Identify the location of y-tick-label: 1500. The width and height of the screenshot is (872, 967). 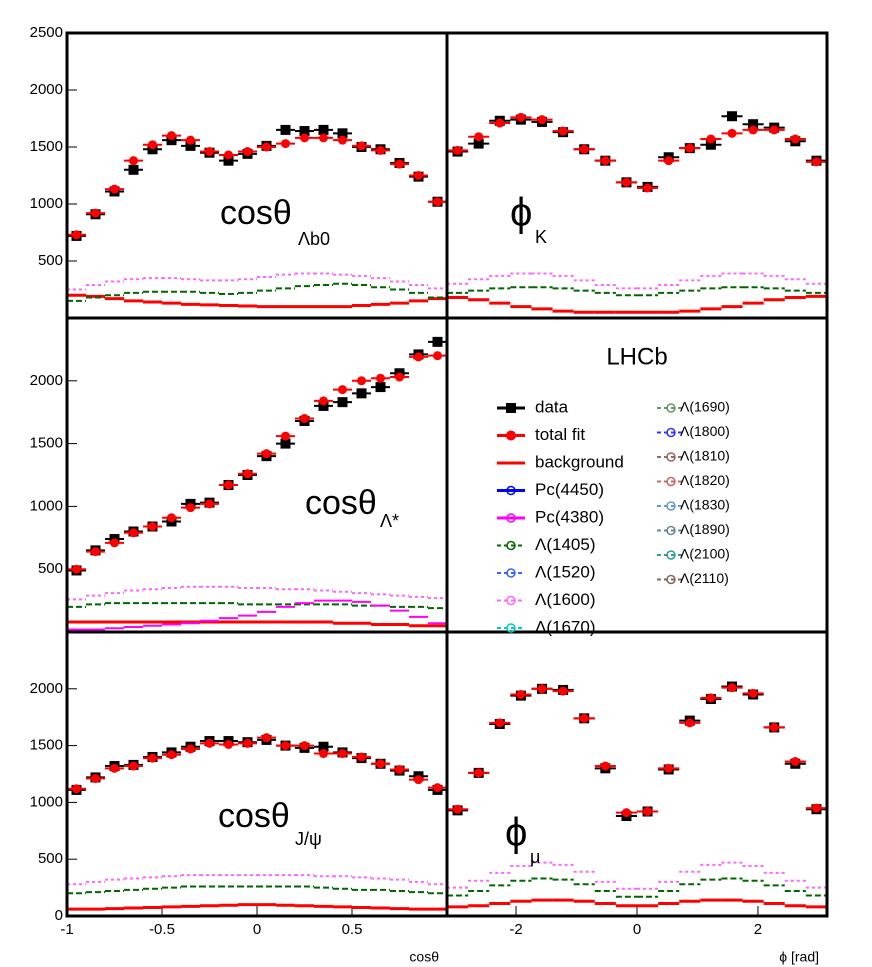
(46, 443).